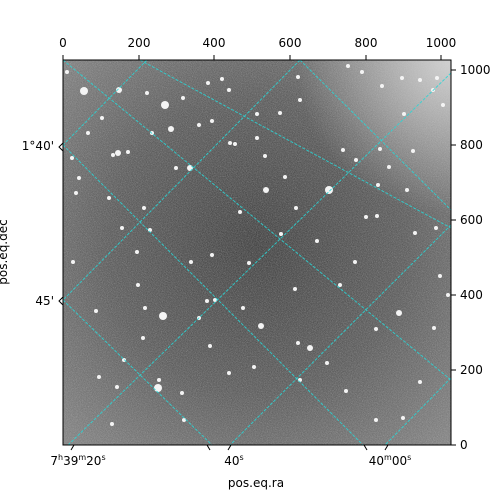 This screenshot has height=500, width=500. I want to click on y-axis-label: pos.eq.dec, so click(5, 251).